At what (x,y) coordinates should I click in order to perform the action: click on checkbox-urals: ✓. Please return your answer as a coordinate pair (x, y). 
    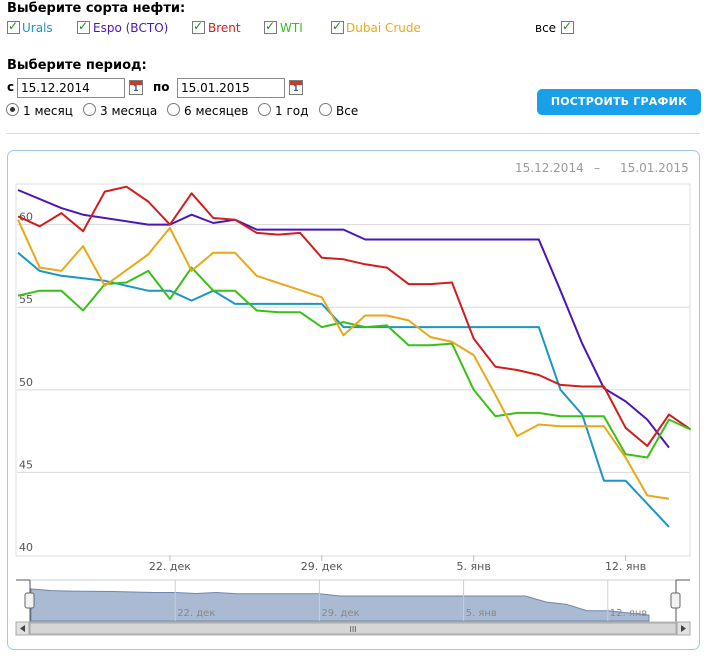
    Looking at the image, I should click on (13, 26).